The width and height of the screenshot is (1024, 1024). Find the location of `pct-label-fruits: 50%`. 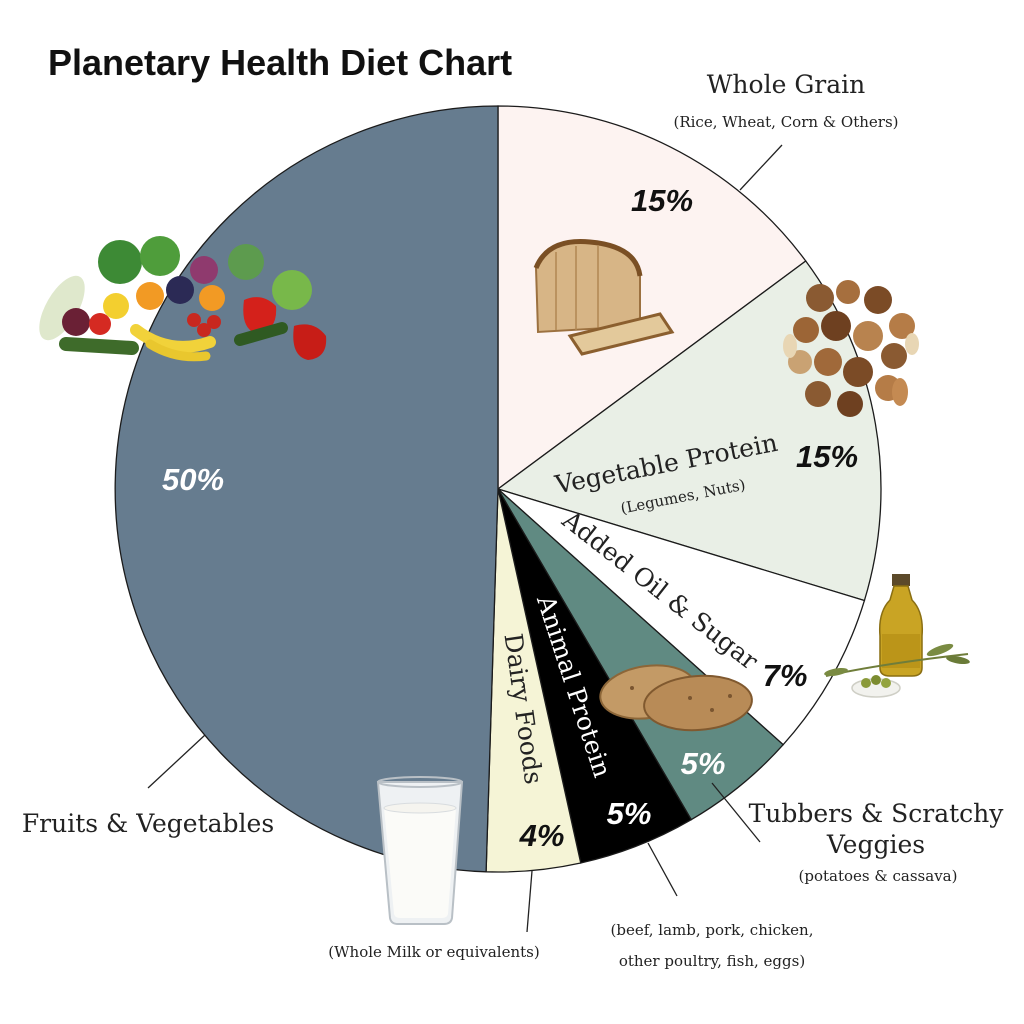

pct-label-fruits: 50% is located at coordinates (193, 479).